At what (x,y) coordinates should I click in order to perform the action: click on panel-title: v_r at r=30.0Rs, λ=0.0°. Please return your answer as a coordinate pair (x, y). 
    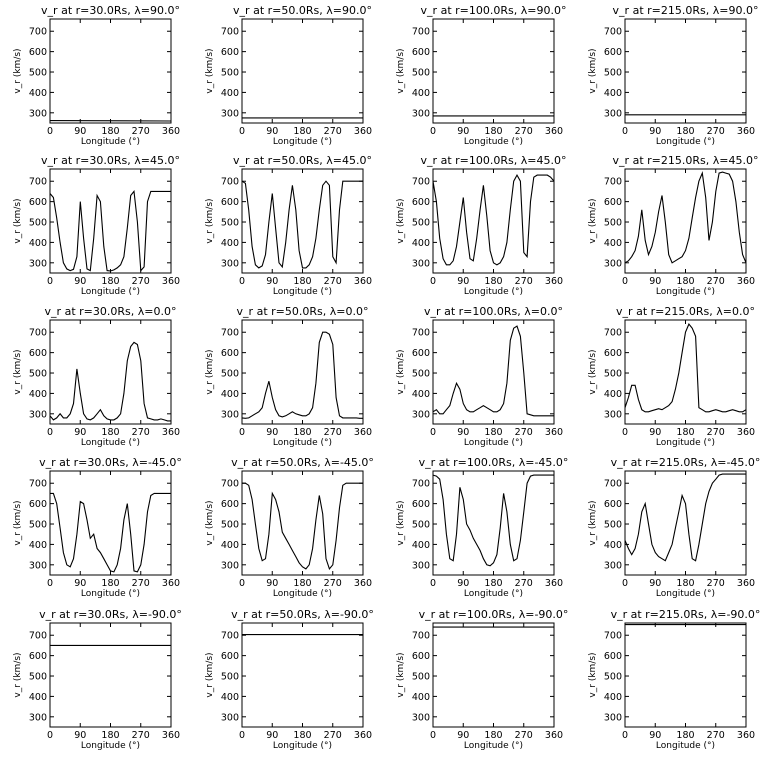
    Looking at the image, I should click on (111, 311).